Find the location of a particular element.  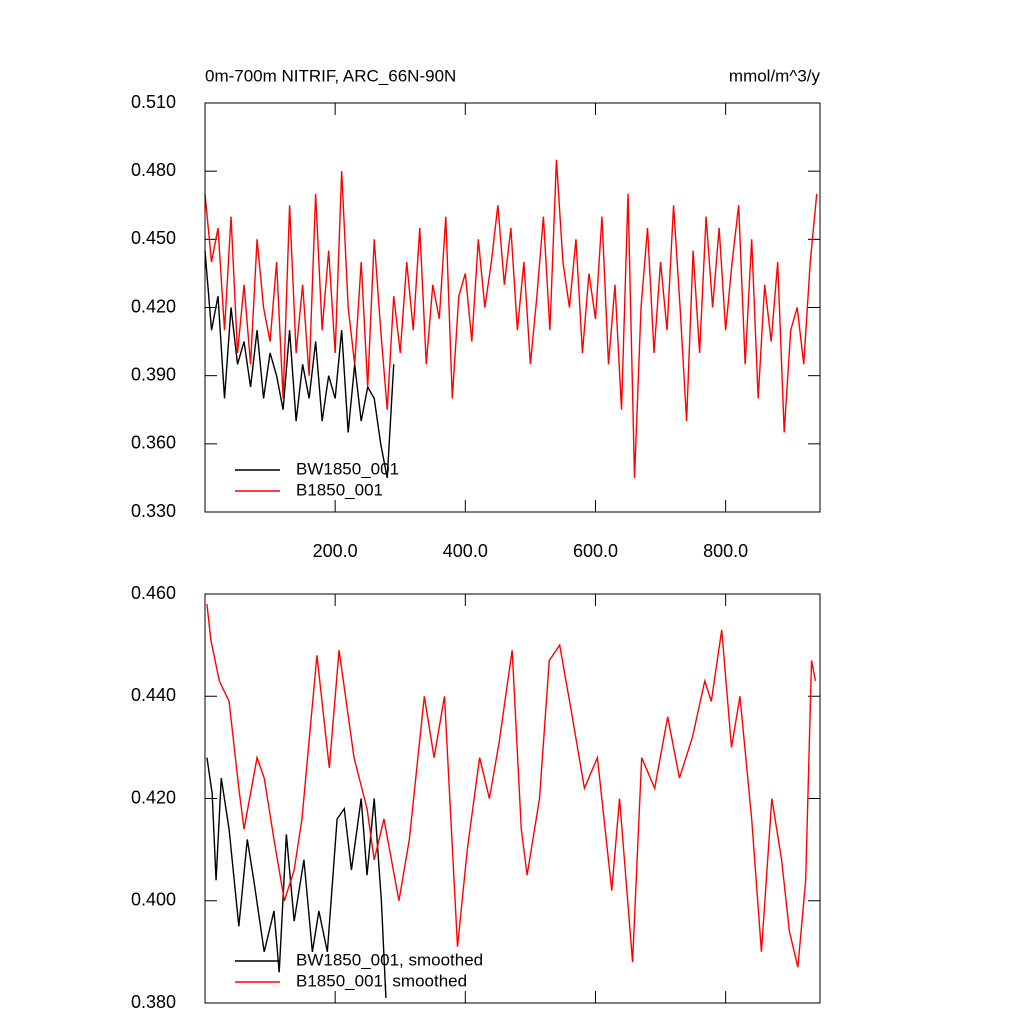

y-tick-label: 0.440 is located at coordinates (153, 695).